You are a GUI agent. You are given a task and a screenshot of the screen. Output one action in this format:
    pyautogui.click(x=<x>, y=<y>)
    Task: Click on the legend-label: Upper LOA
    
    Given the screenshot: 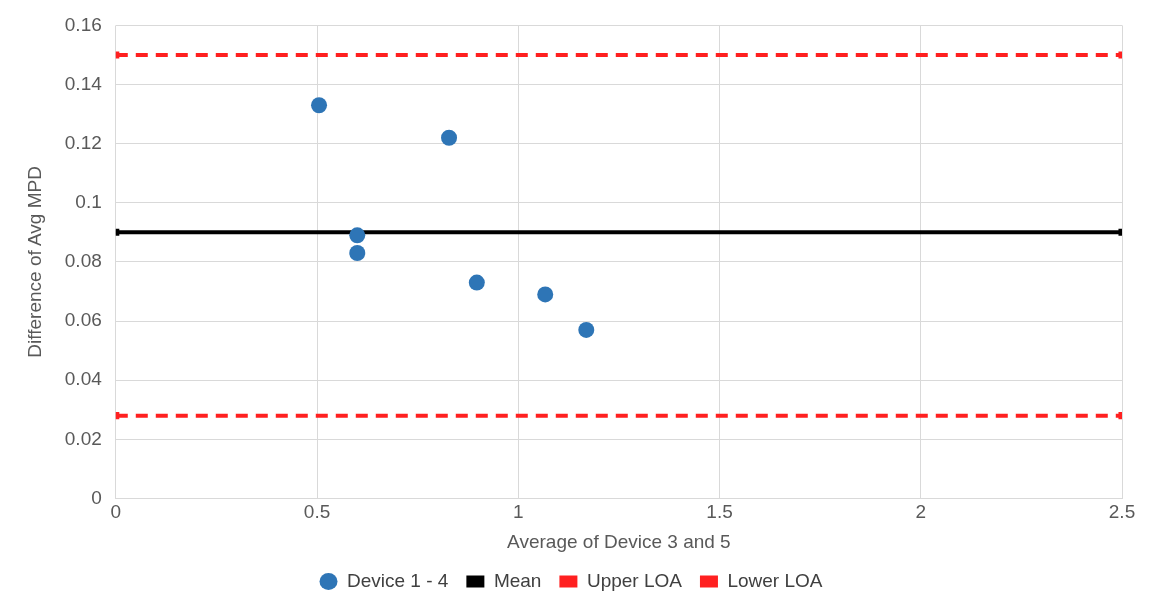 What is the action you would take?
    pyautogui.click(x=634, y=580)
    